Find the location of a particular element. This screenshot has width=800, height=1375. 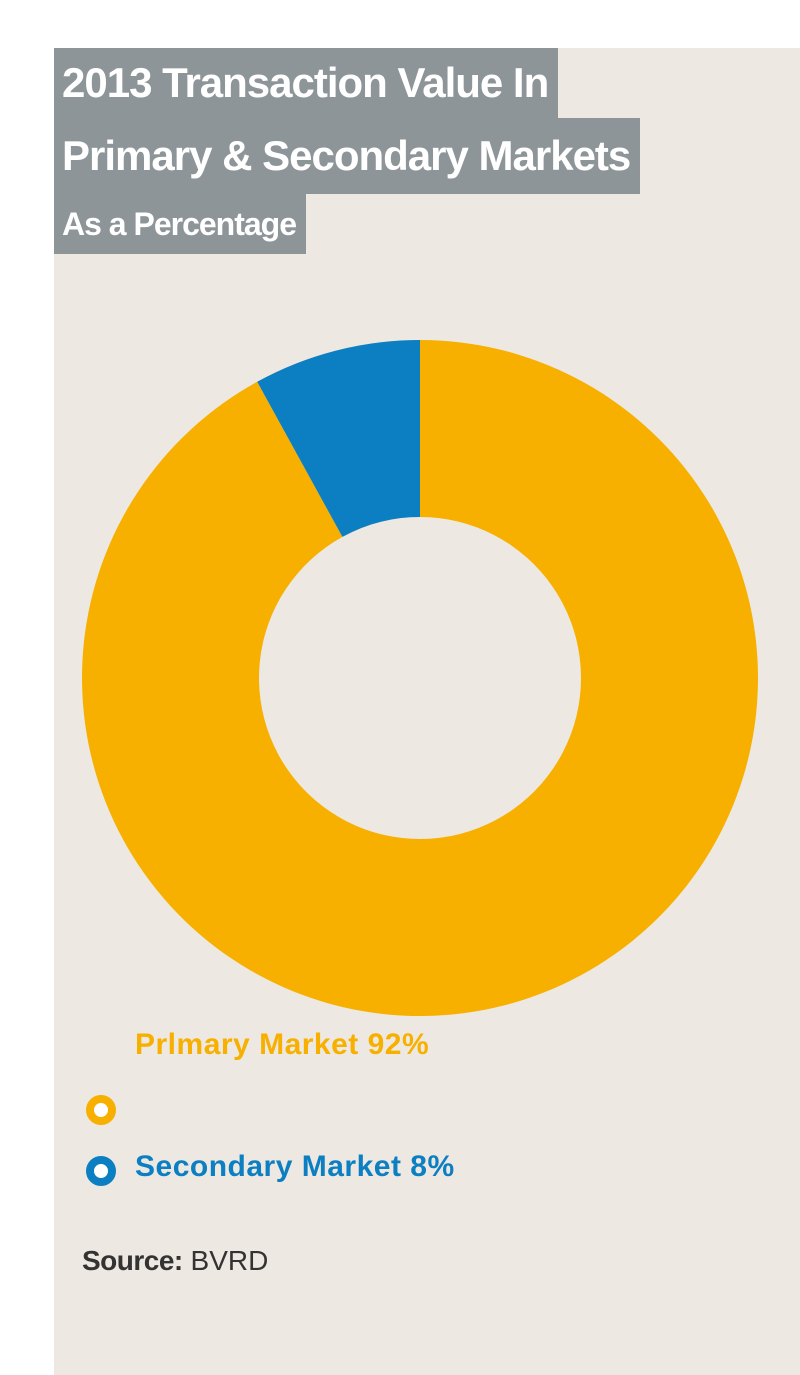

chart-title-line-1: 2013 Transaction Value In is located at coordinates (306, 83).